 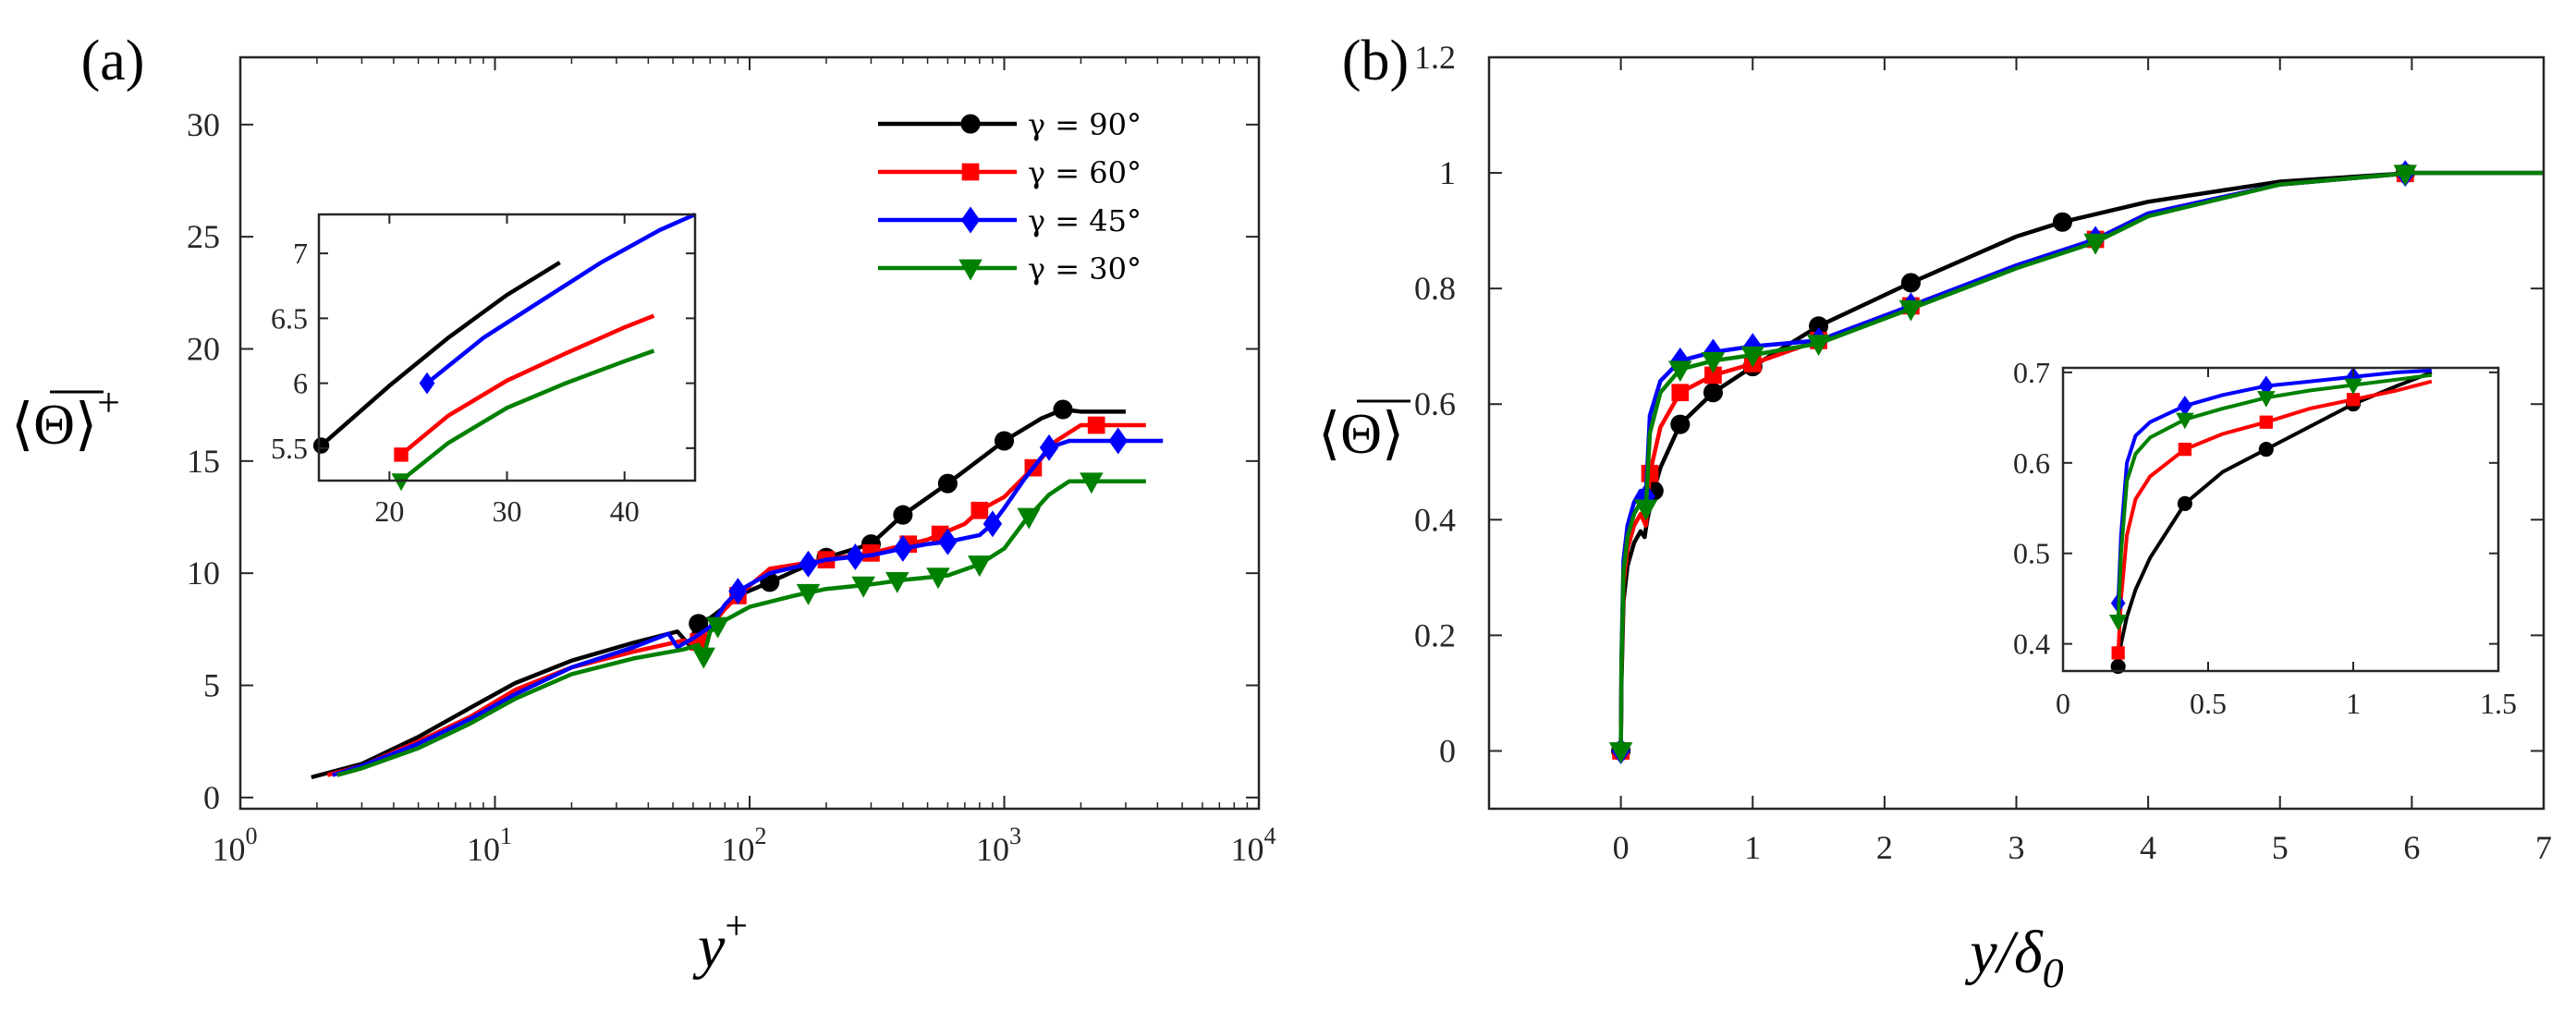 I want to click on y-tick-label: 0.2, so click(x=1435, y=634).